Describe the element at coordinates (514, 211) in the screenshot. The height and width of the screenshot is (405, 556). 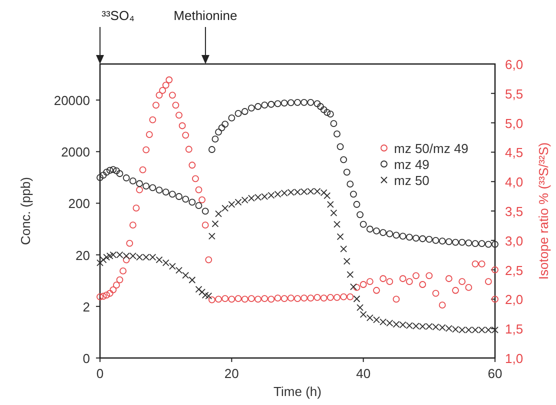
I see `y2-tick-label: 3,5` at that location.